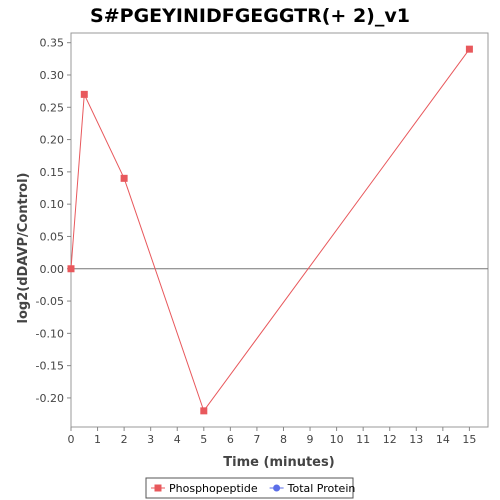 This screenshot has height=500, width=500. I want to click on x-tick-label: 15, so click(469, 439).